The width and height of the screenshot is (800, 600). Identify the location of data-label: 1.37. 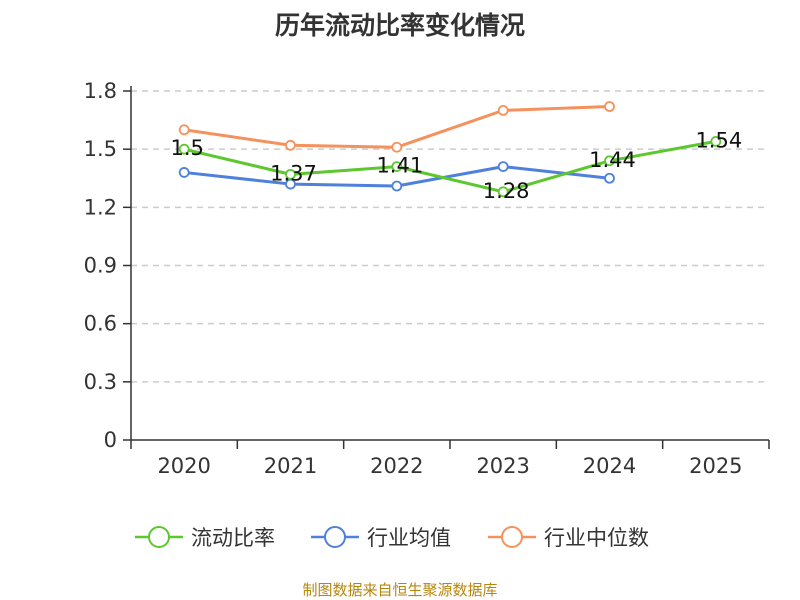
(293, 173).